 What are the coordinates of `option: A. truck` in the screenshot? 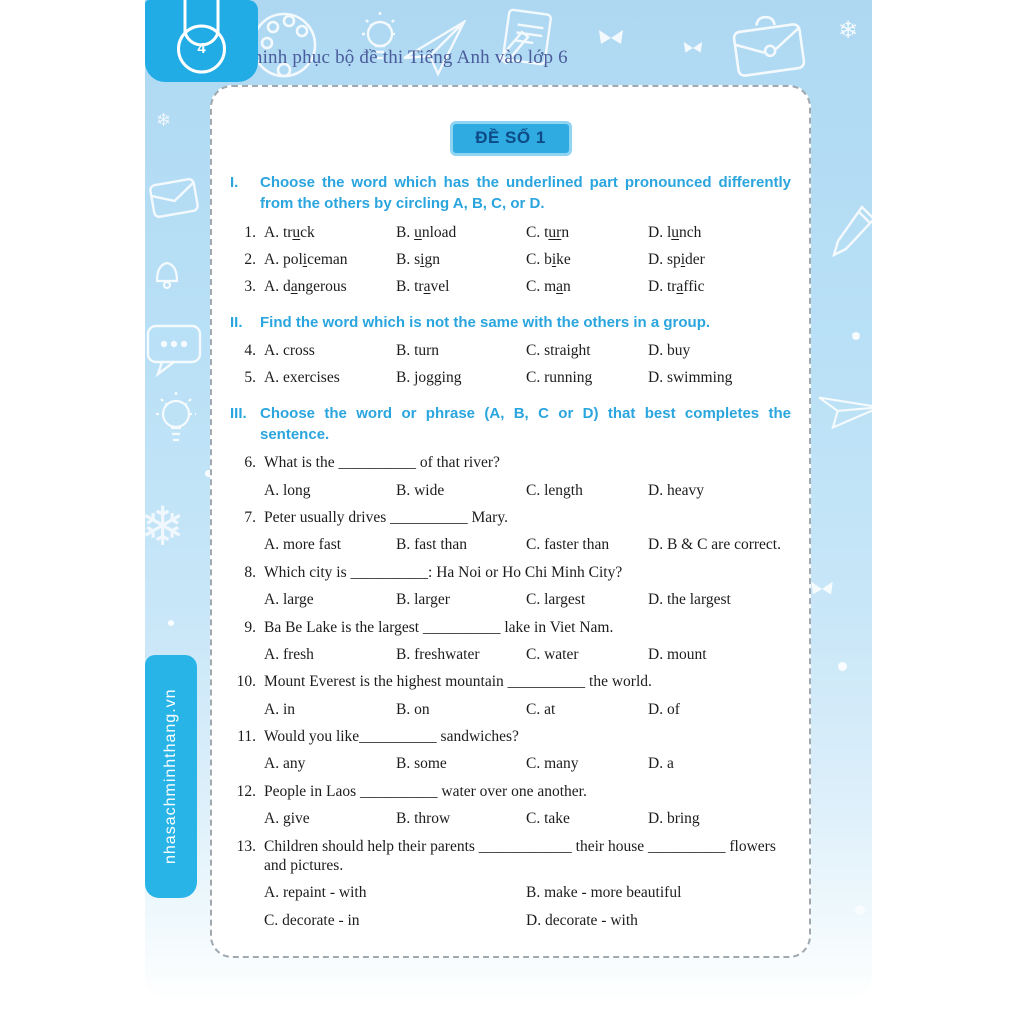 It's located at (289, 232).